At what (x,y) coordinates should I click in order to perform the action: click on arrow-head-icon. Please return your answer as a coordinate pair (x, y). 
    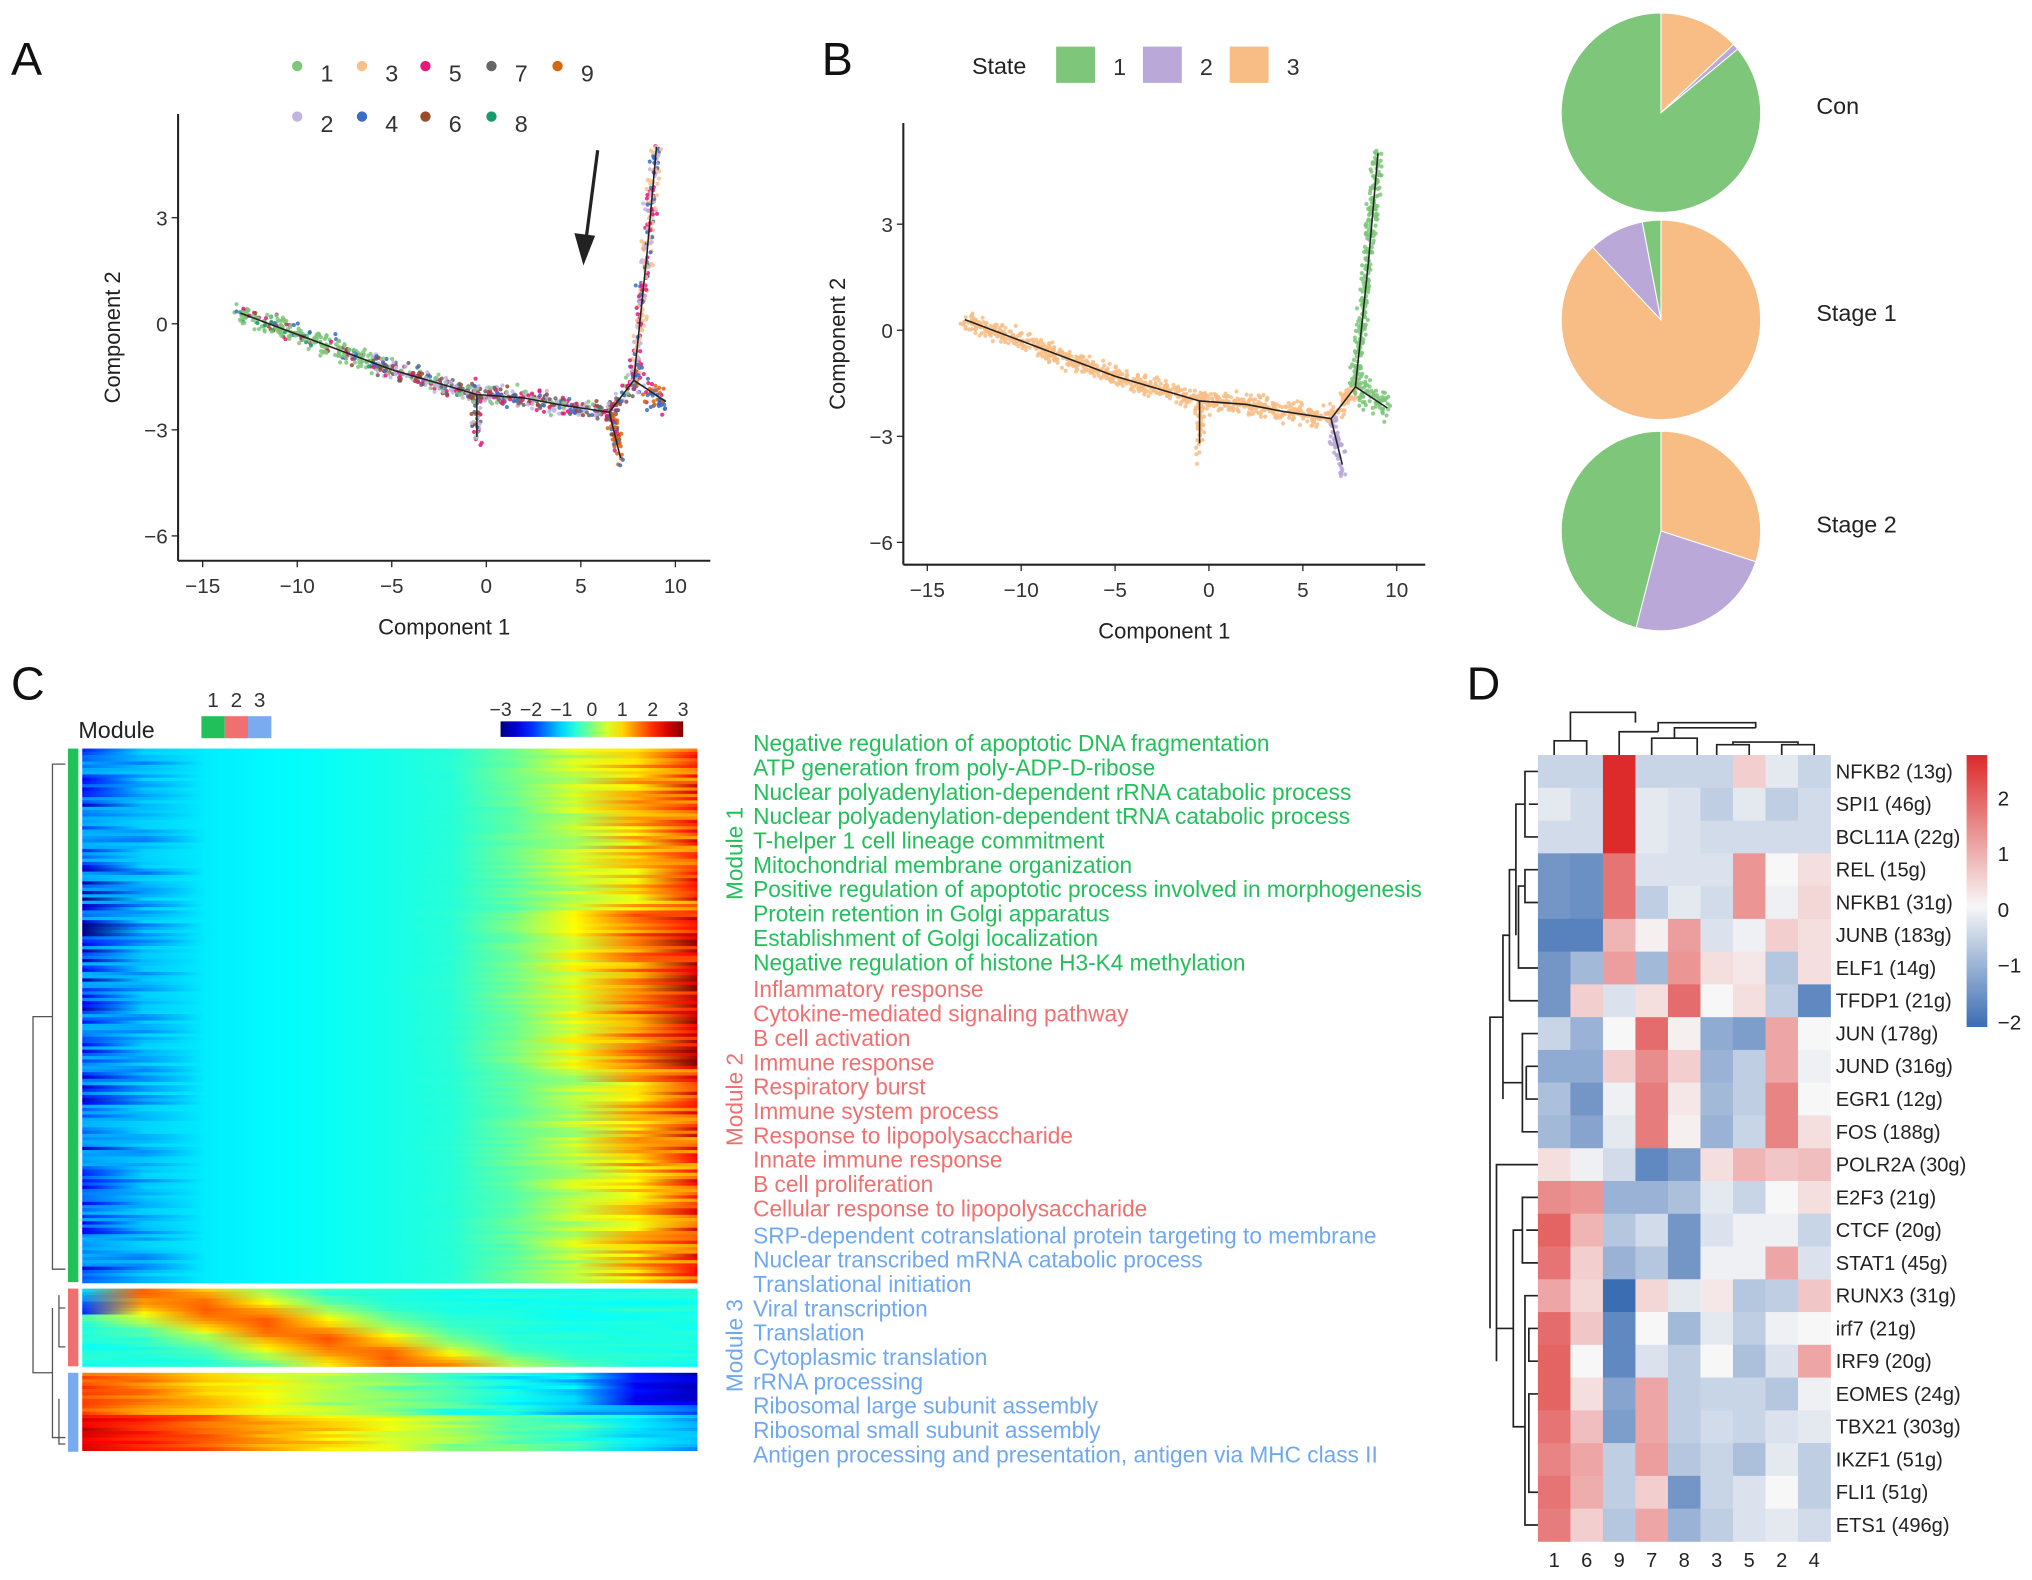
    Looking at the image, I should click on (585, 249).